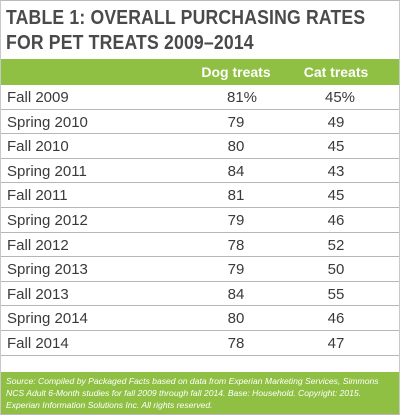 Image resolution: width=400 pixels, height=415 pixels. What do you see at coordinates (47, 270) in the screenshot?
I see `row-period: Spring 2013` at bounding box center [47, 270].